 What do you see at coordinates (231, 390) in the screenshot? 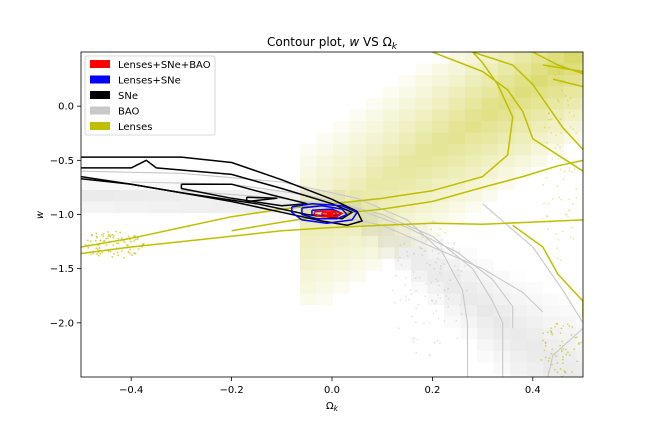
I see `x-tick-label: −0.2` at bounding box center [231, 390].